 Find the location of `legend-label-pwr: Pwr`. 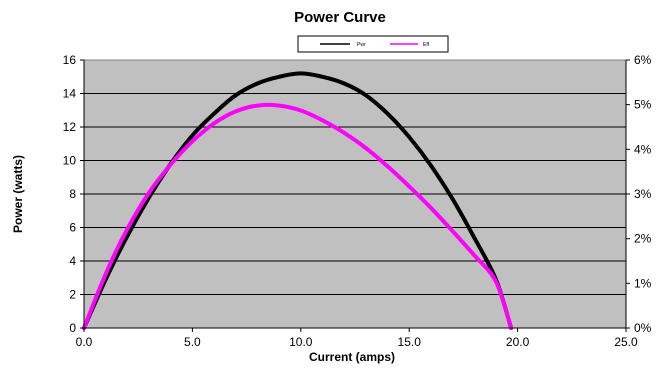

legend-label-pwr: Pwr is located at coordinates (361, 45).